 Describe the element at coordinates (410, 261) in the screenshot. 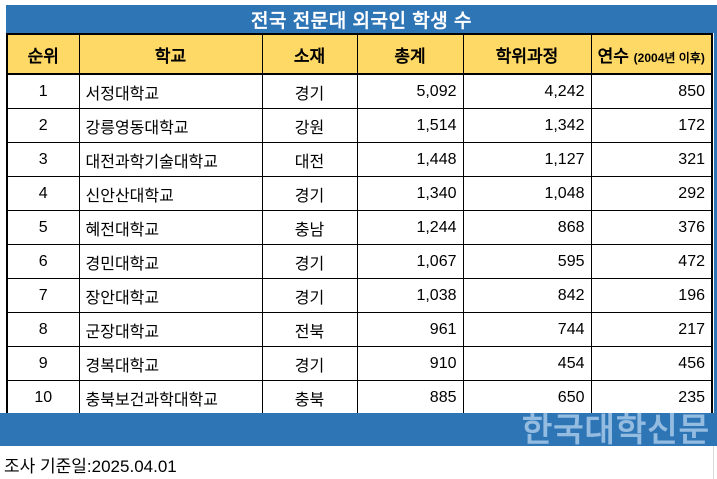

I see `cell-total: 1,067` at that location.